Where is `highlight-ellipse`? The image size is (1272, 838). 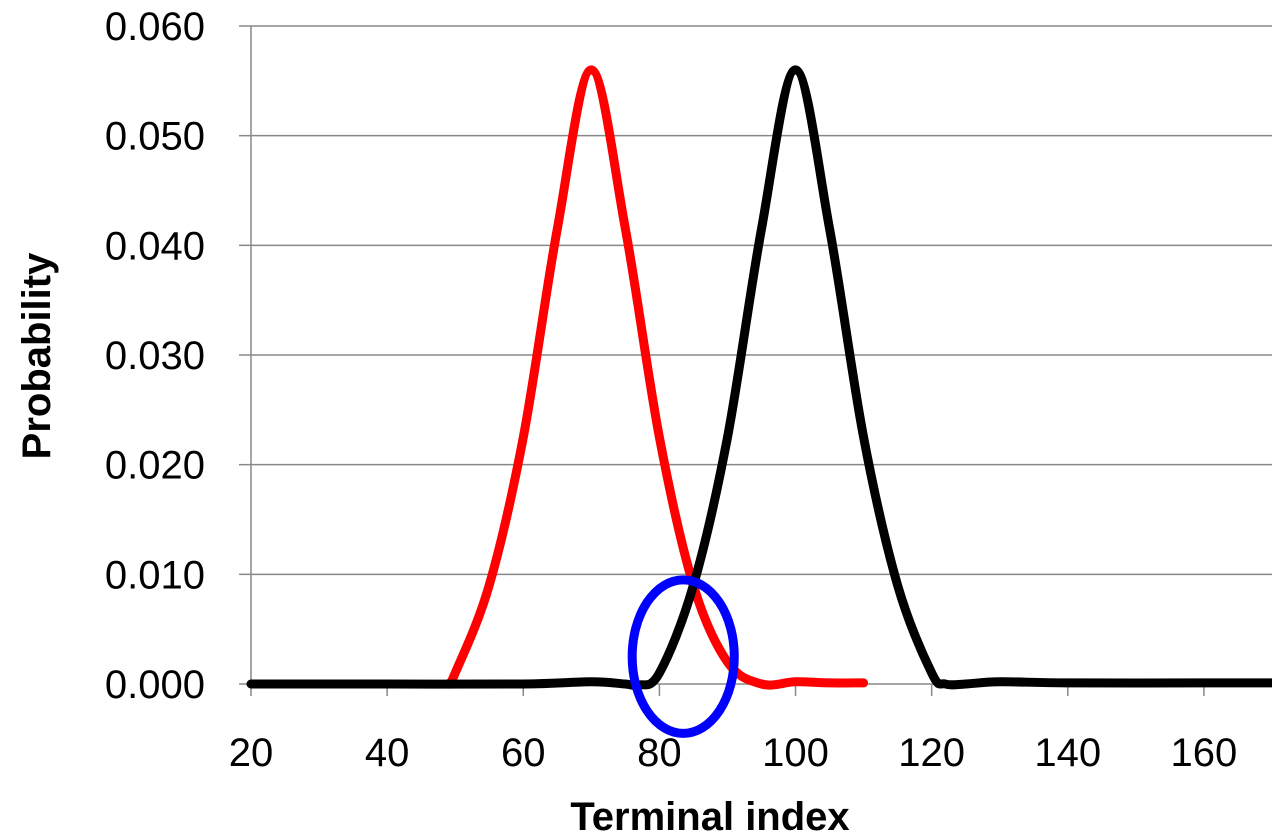 highlight-ellipse is located at coordinates (683, 656).